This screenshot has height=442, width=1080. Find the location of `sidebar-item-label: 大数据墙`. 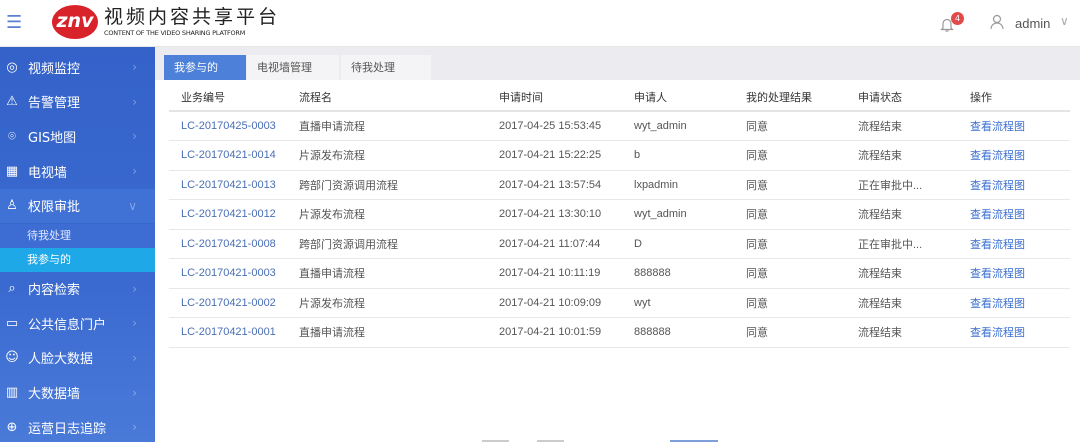

sidebar-item-label: 大数据墙 is located at coordinates (54, 395).